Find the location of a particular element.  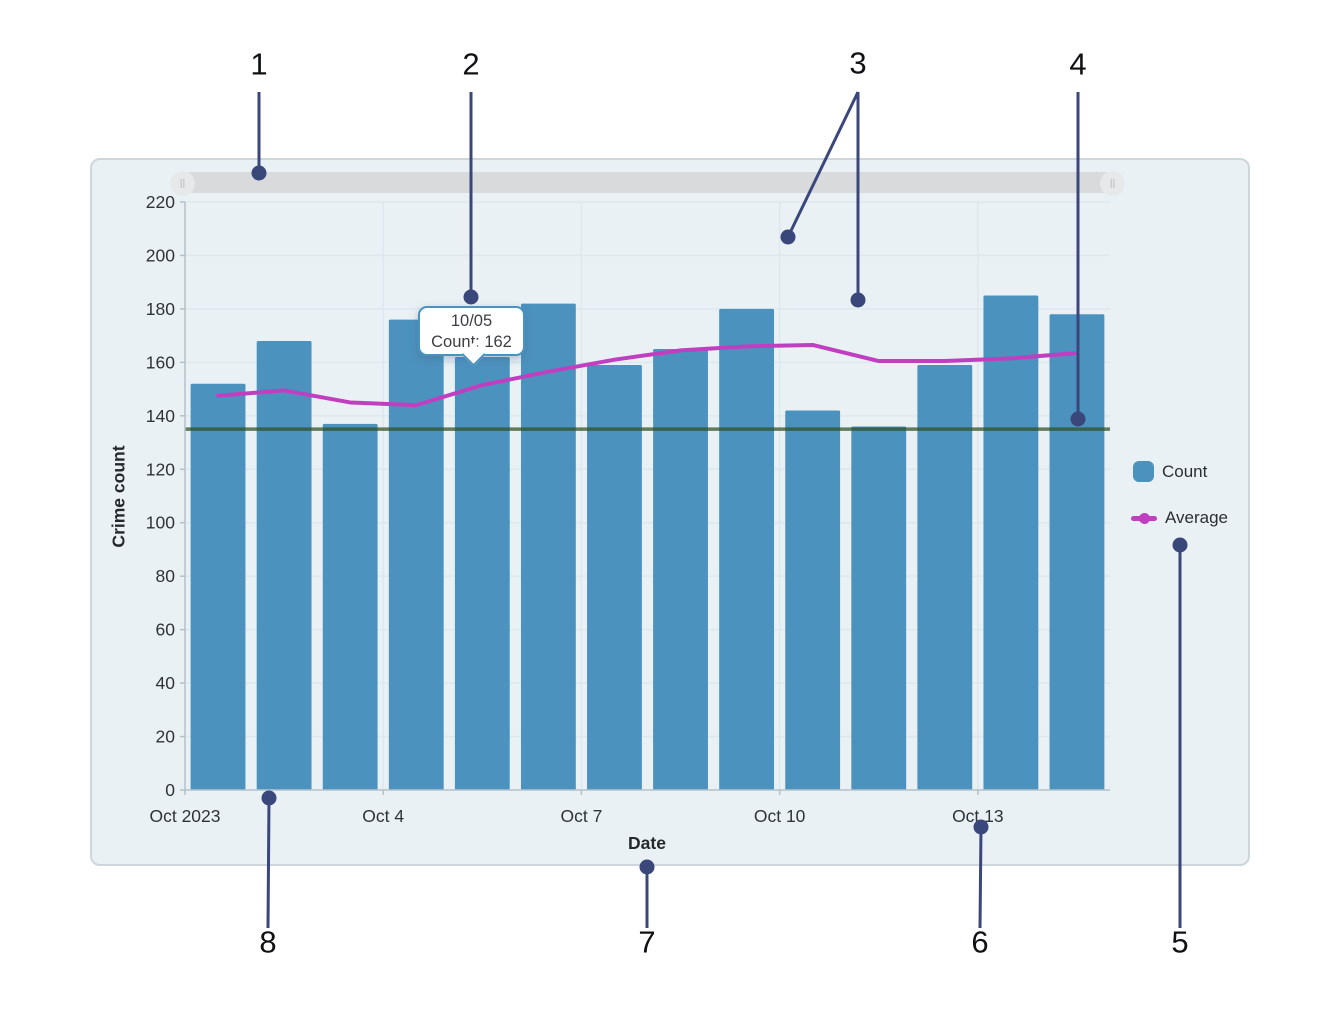

time-slider-left-handle: ‖ is located at coordinates (182, 183).